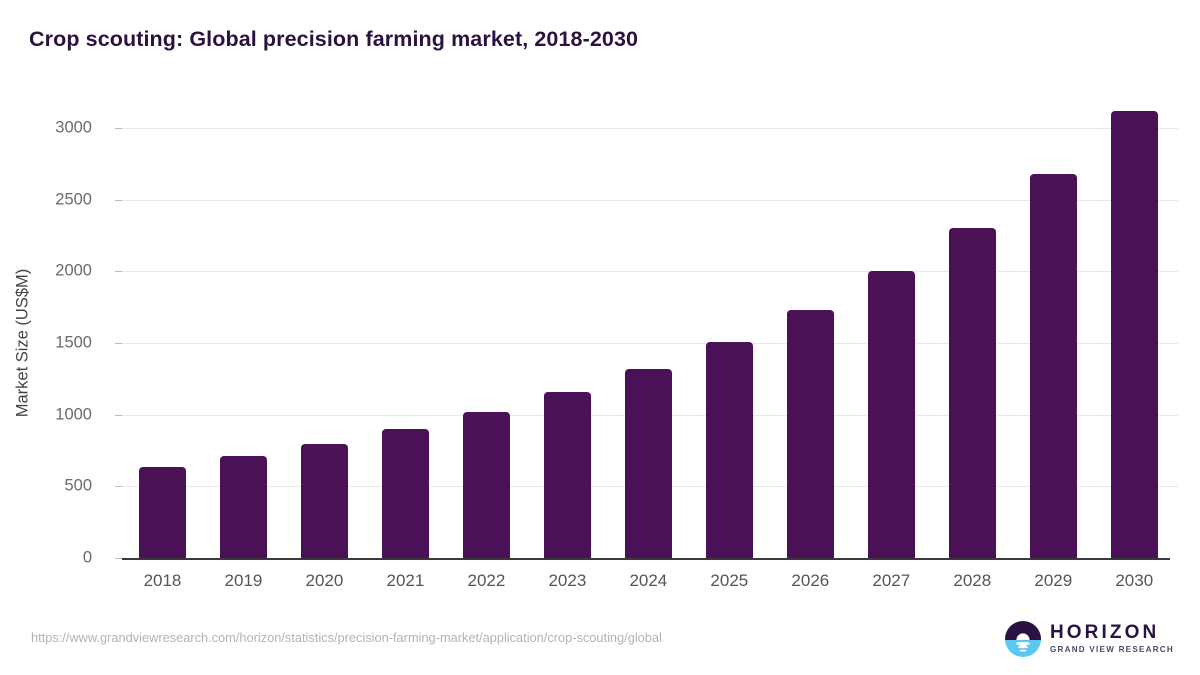 This screenshot has height=675, width=1200. Describe the element at coordinates (1053, 580) in the screenshot. I see `x-tick-label: 2029` at that location.